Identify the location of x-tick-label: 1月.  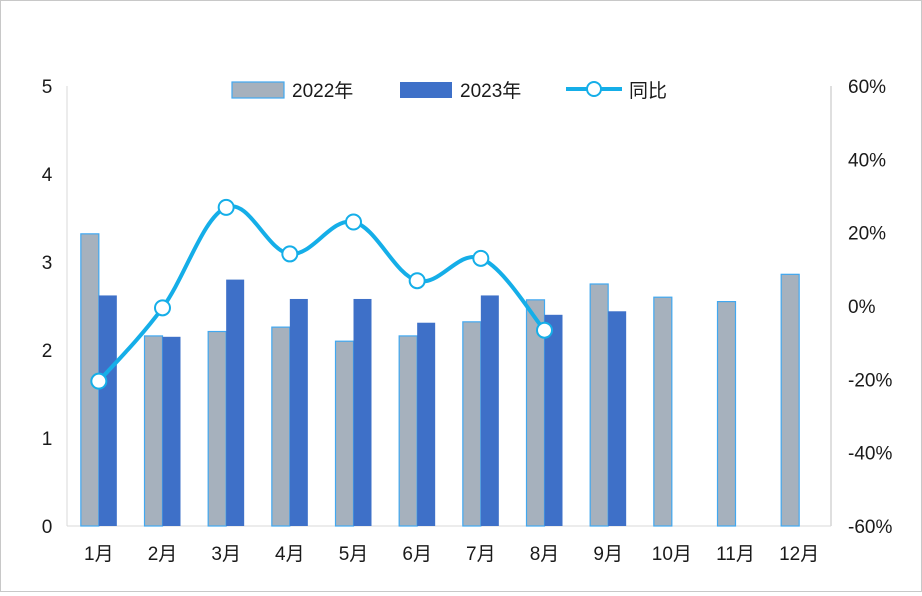
(99, 554).